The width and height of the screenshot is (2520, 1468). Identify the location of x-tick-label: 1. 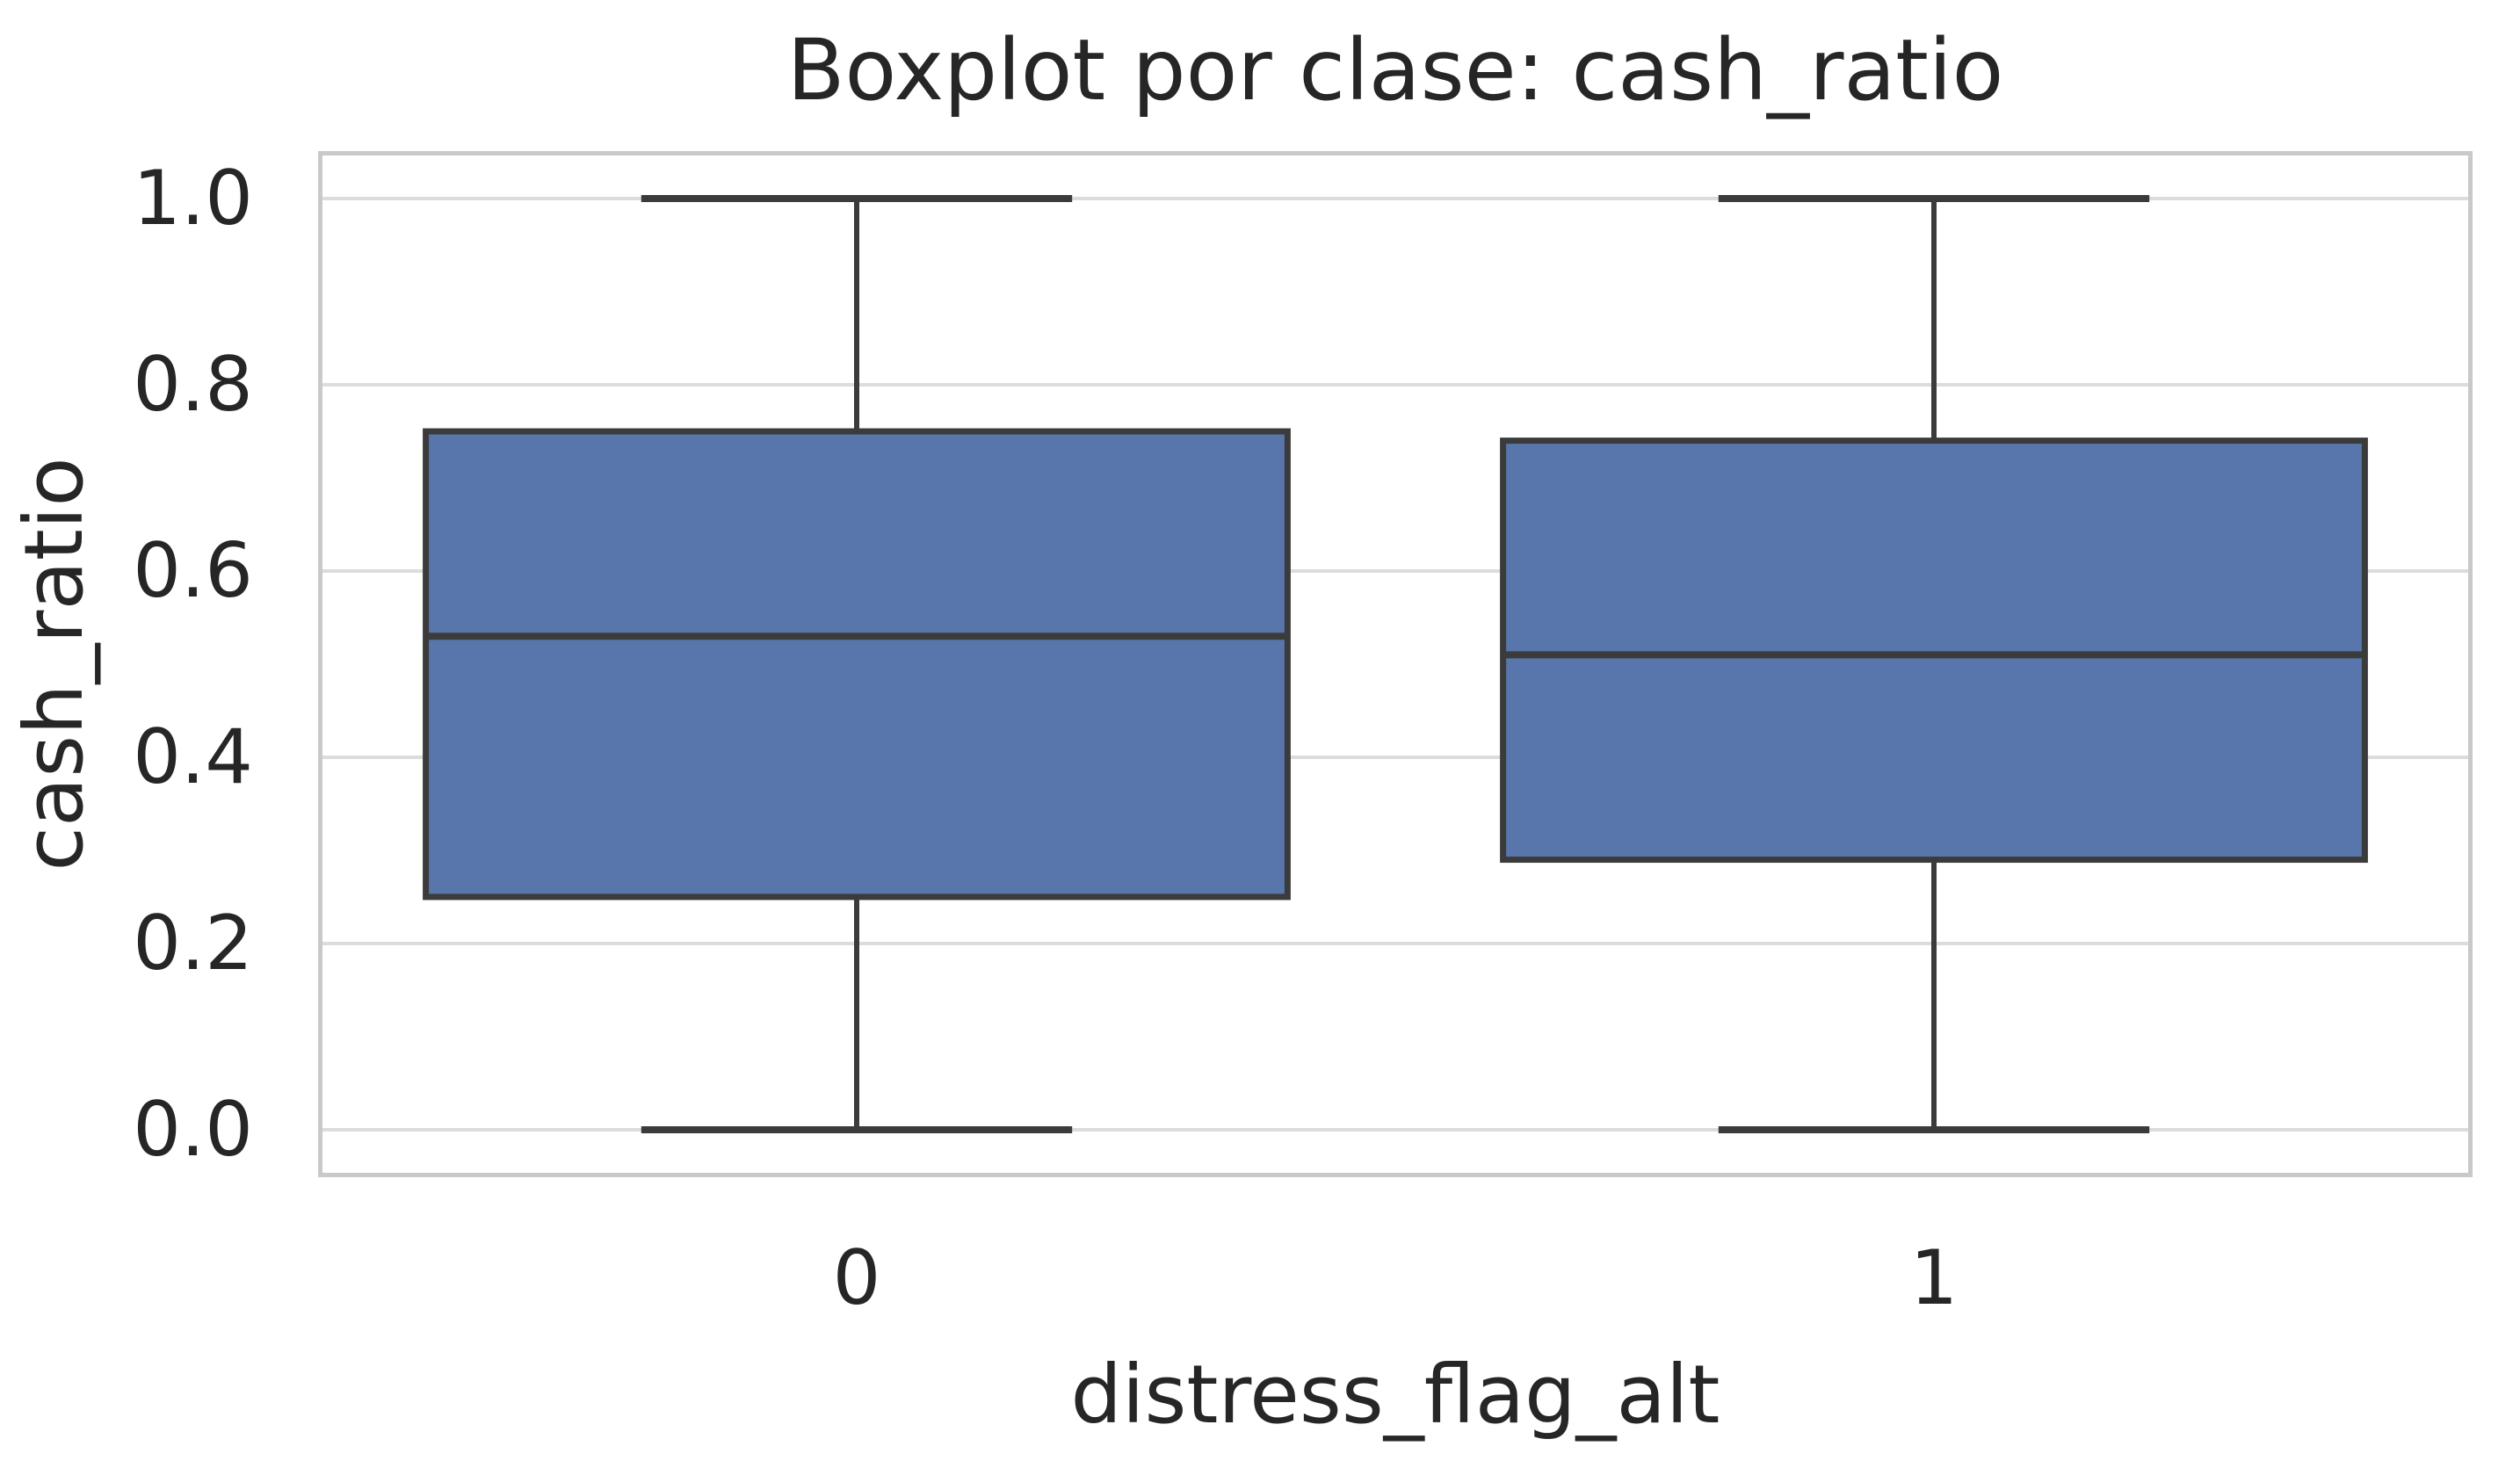
(1934, 1278).